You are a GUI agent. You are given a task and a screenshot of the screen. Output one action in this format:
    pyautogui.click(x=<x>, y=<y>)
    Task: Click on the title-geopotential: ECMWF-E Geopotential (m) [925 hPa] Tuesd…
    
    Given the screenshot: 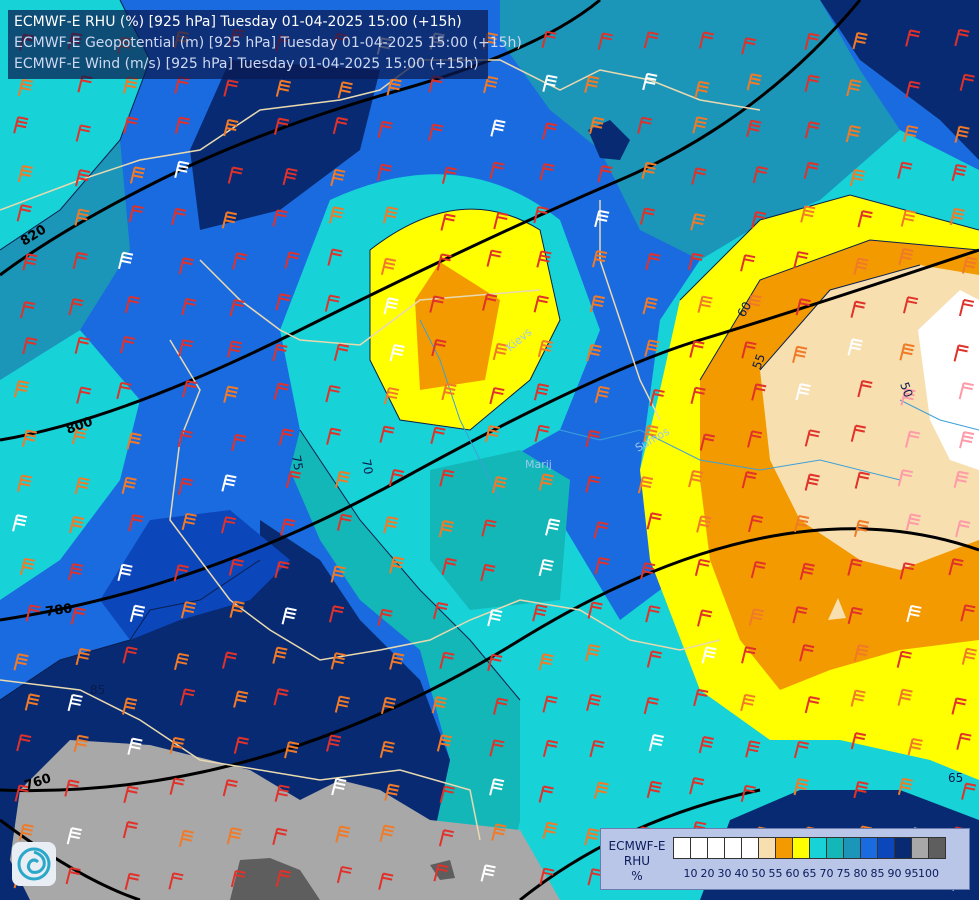 What is the action you would take?
    pyautogui.click(x=268, y=43)
    